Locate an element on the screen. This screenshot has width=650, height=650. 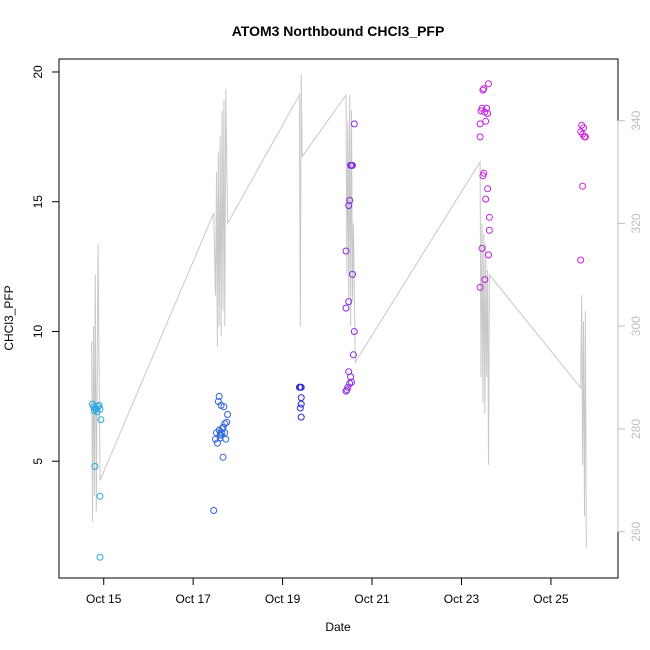
x-tick-label: Oct 25 is located at coordinates (551, 599).